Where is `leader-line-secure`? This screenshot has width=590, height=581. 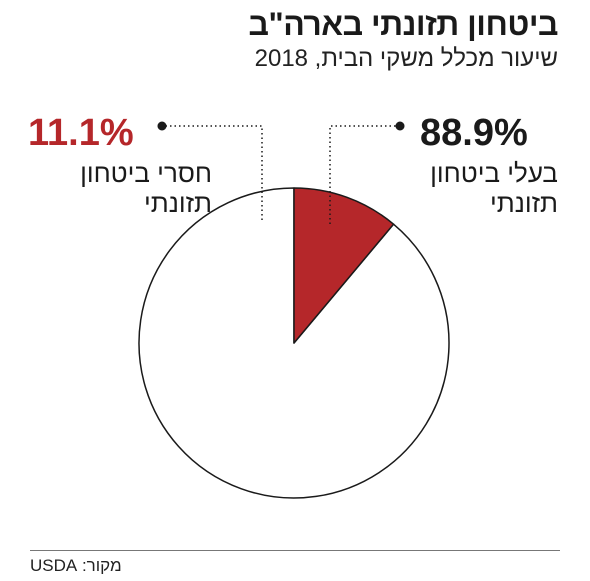
leader-line-secure is located at coordinates (363, 174).